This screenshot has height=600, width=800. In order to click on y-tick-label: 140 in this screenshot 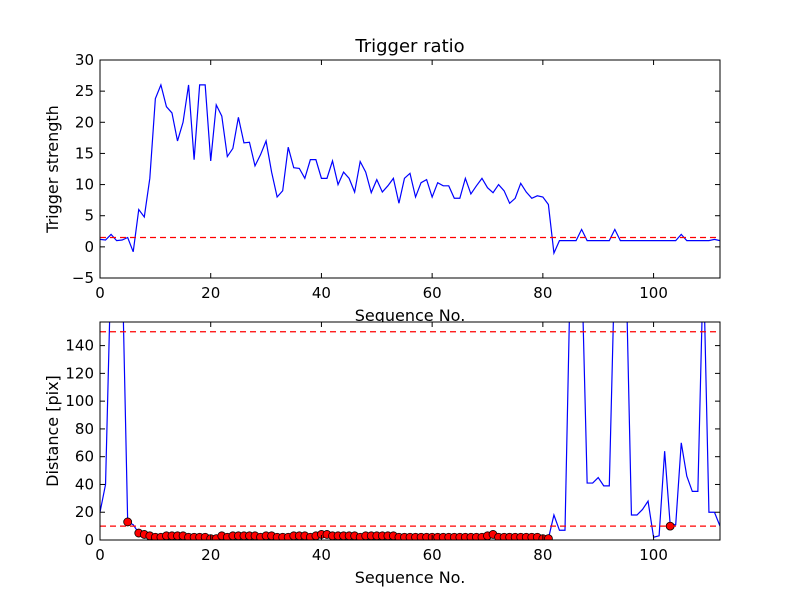, I will do `click(79, 346)`.